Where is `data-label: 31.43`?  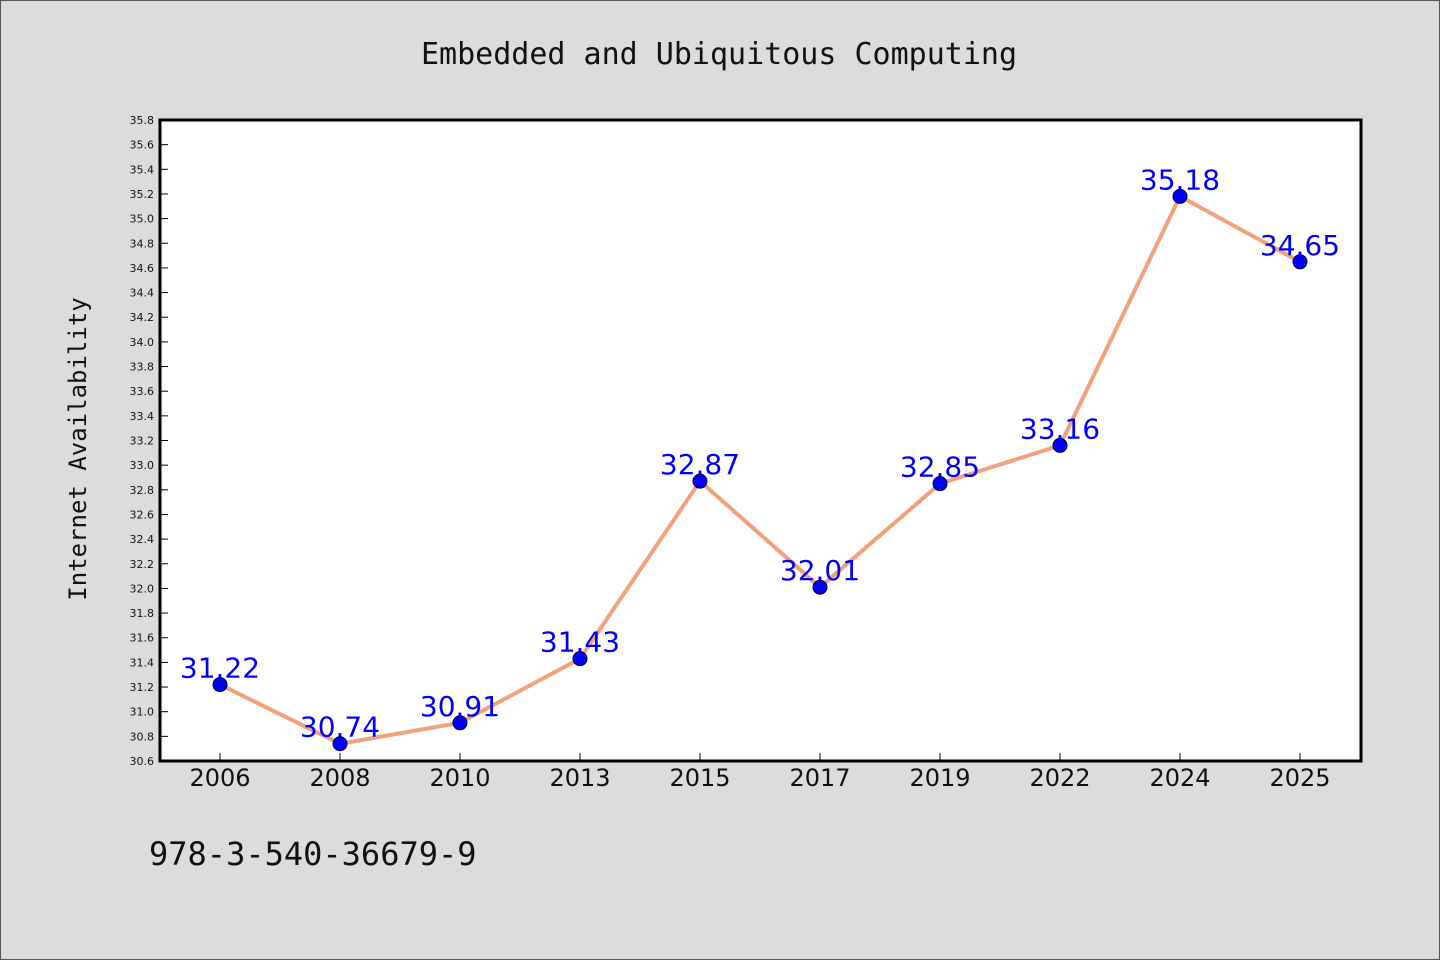
data-label: 31.43 is located at coordinates (580, 642).